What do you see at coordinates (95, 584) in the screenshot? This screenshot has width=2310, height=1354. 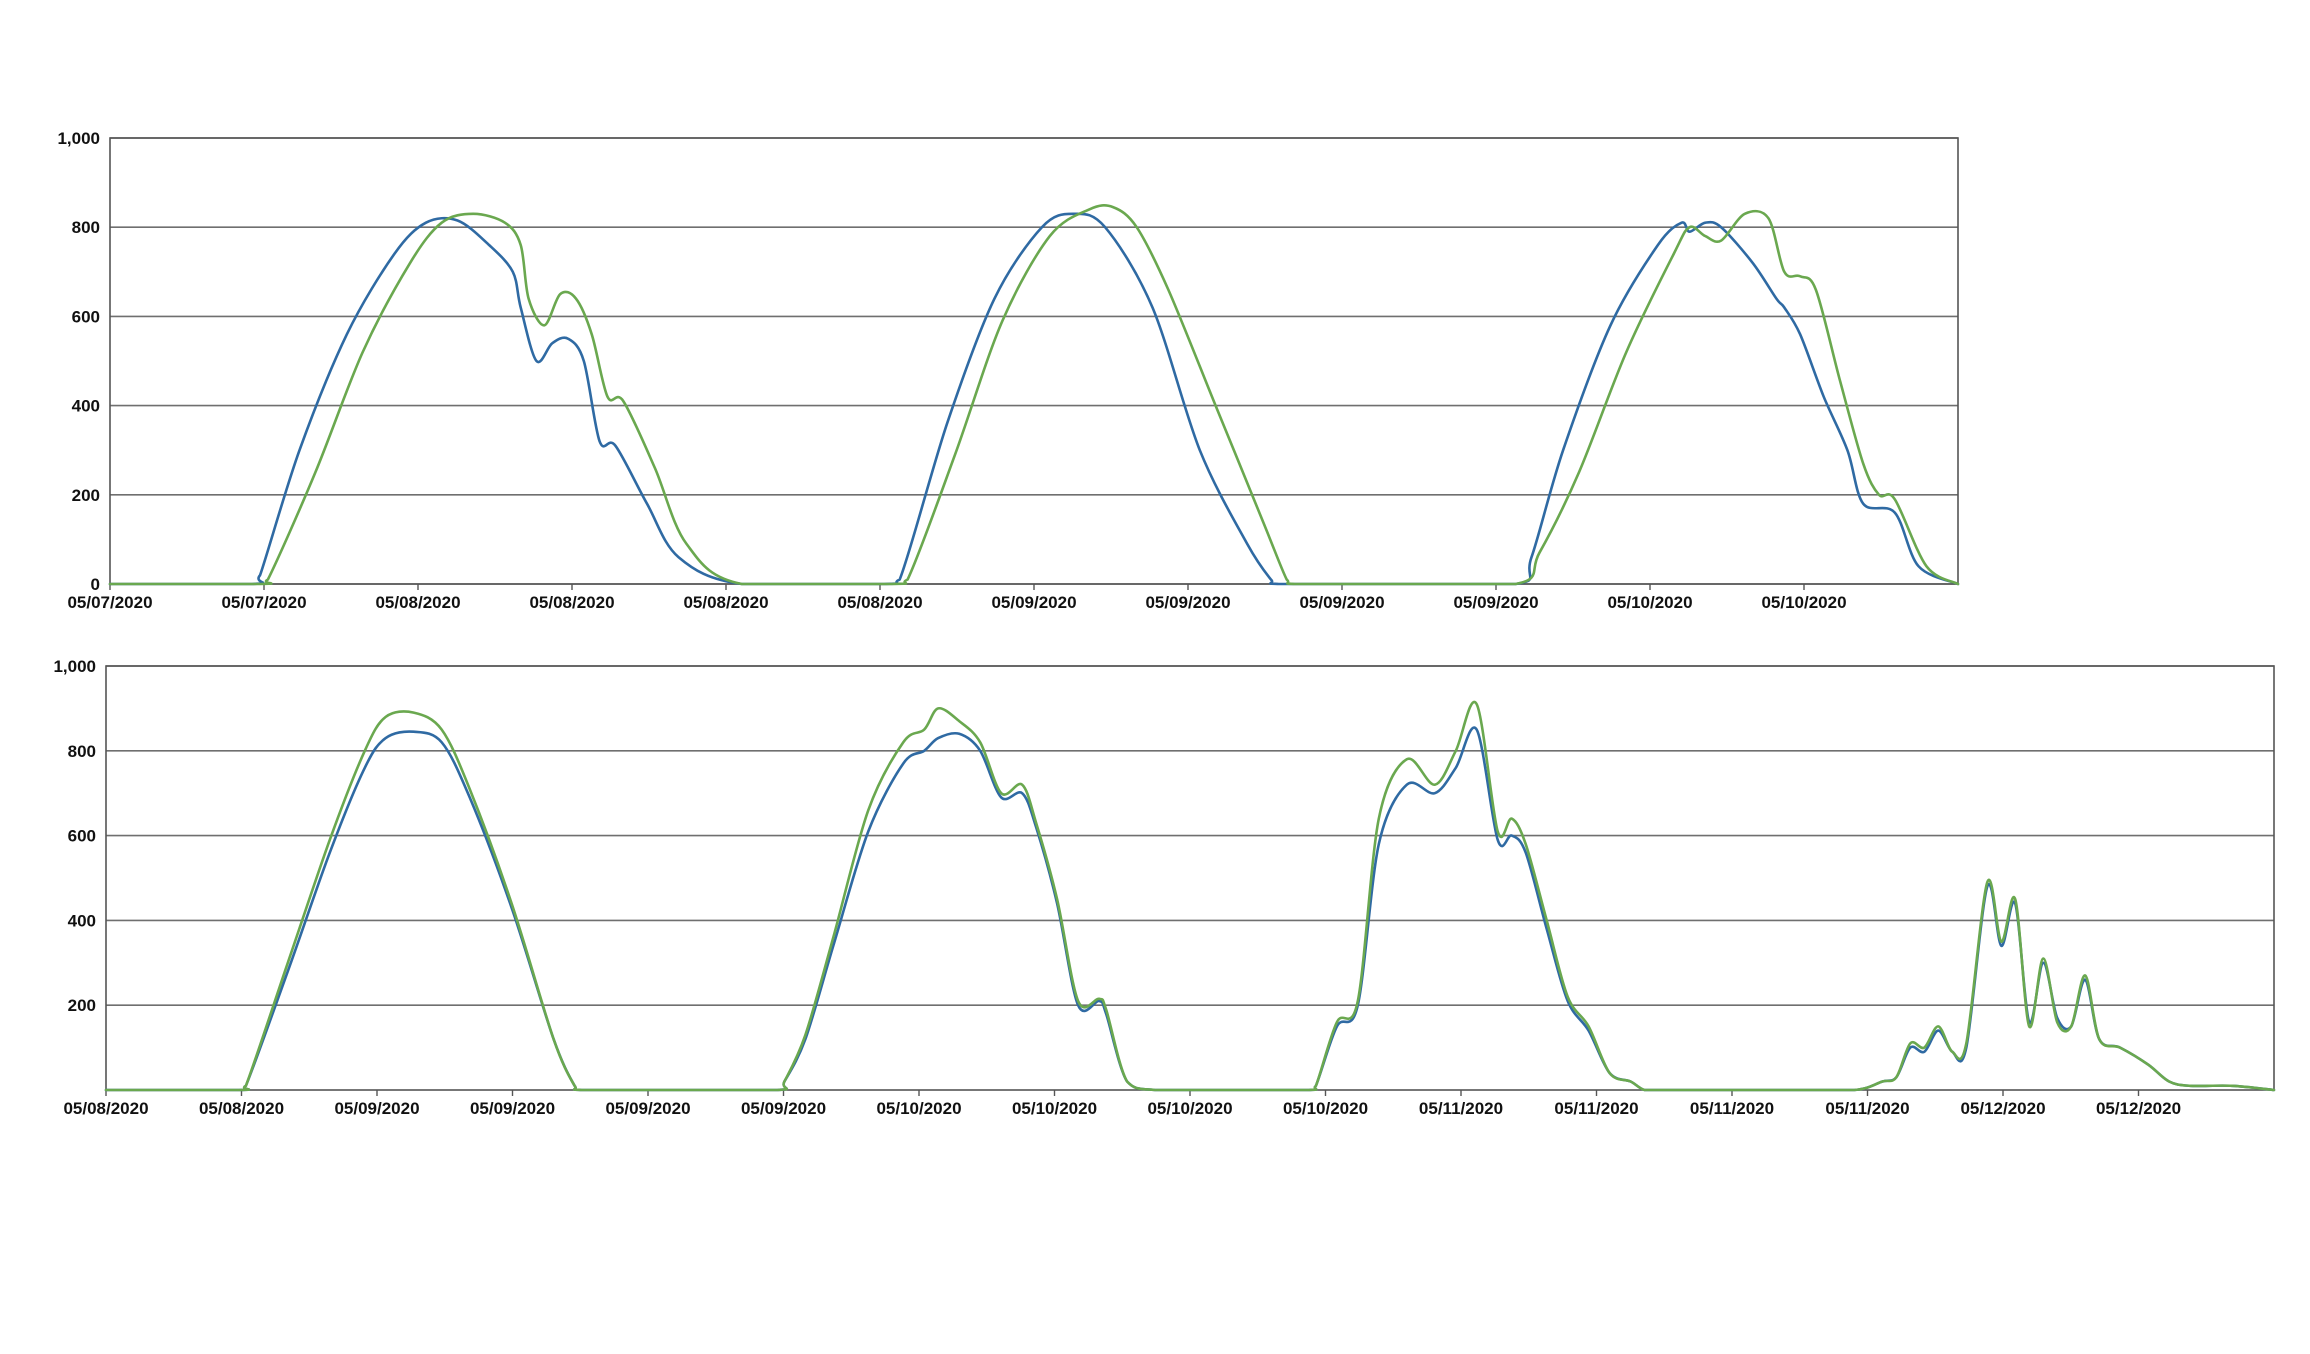 I see `y-tick-label: 0` at bounding box center [95, 584].